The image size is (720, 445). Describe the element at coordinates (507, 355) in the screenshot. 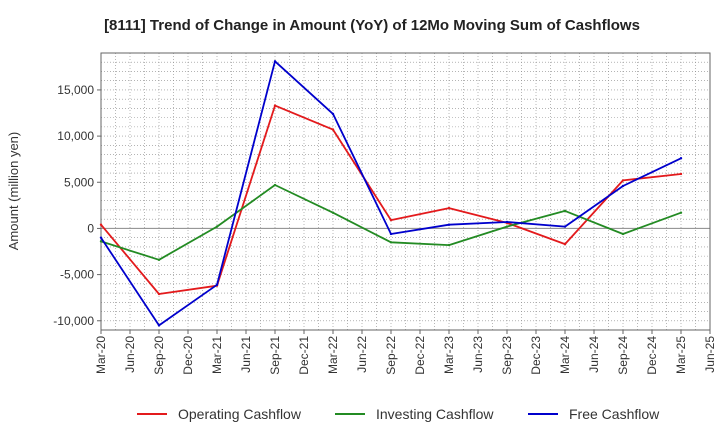

I see `x-tick-label: Sep-23` at that location.